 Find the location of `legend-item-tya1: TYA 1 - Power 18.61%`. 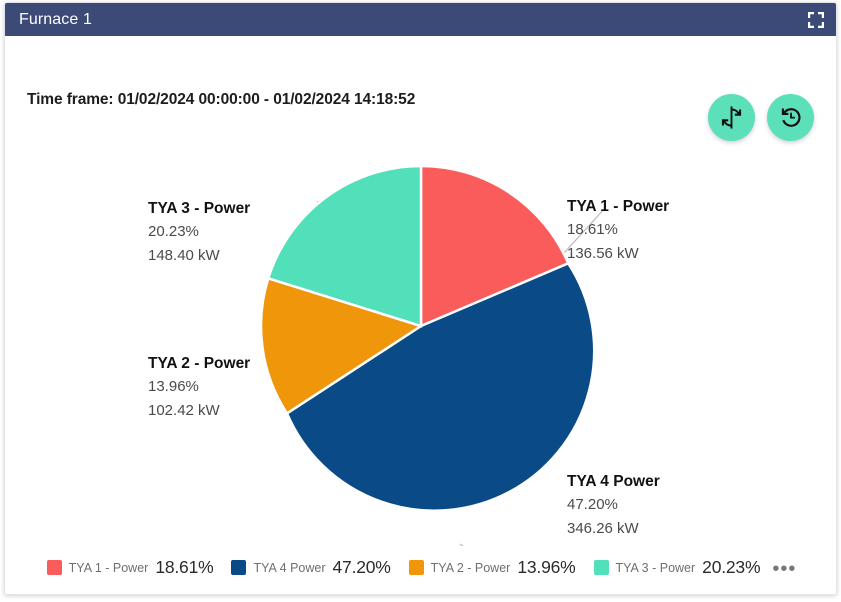

legend-item-tya1: TYA 1 - Power 18.61% is located at coordinates (130, 567).